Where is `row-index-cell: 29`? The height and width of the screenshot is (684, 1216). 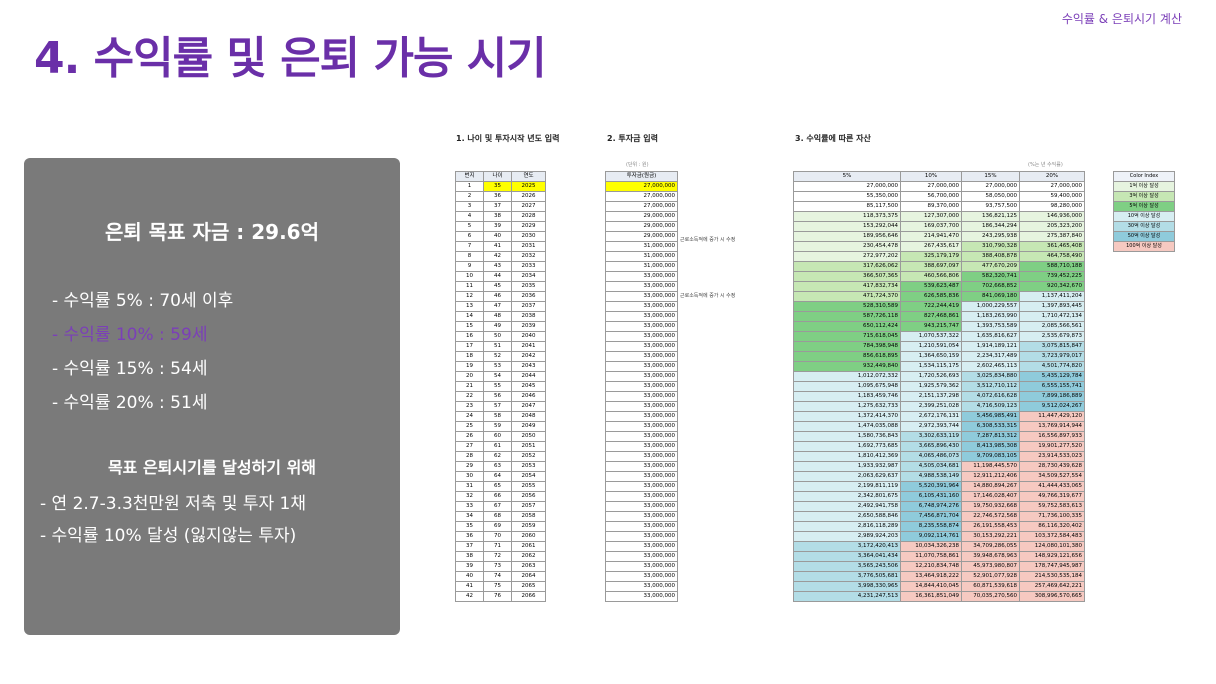
row-index-cell: 29 is located at coordinates (469, 466).